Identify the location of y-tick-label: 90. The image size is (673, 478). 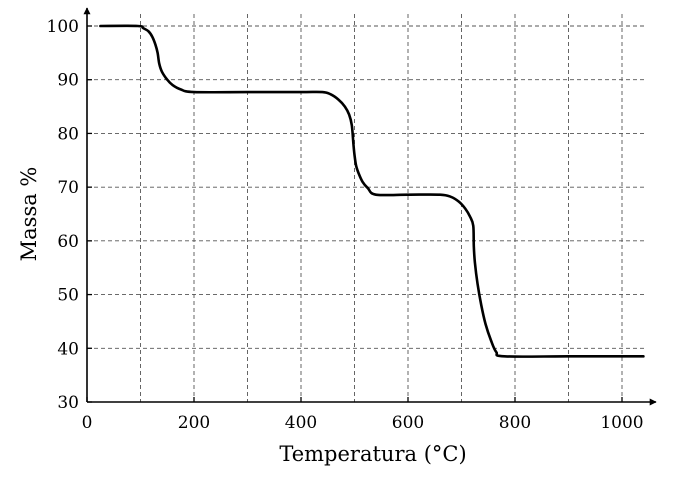
(68, 81).